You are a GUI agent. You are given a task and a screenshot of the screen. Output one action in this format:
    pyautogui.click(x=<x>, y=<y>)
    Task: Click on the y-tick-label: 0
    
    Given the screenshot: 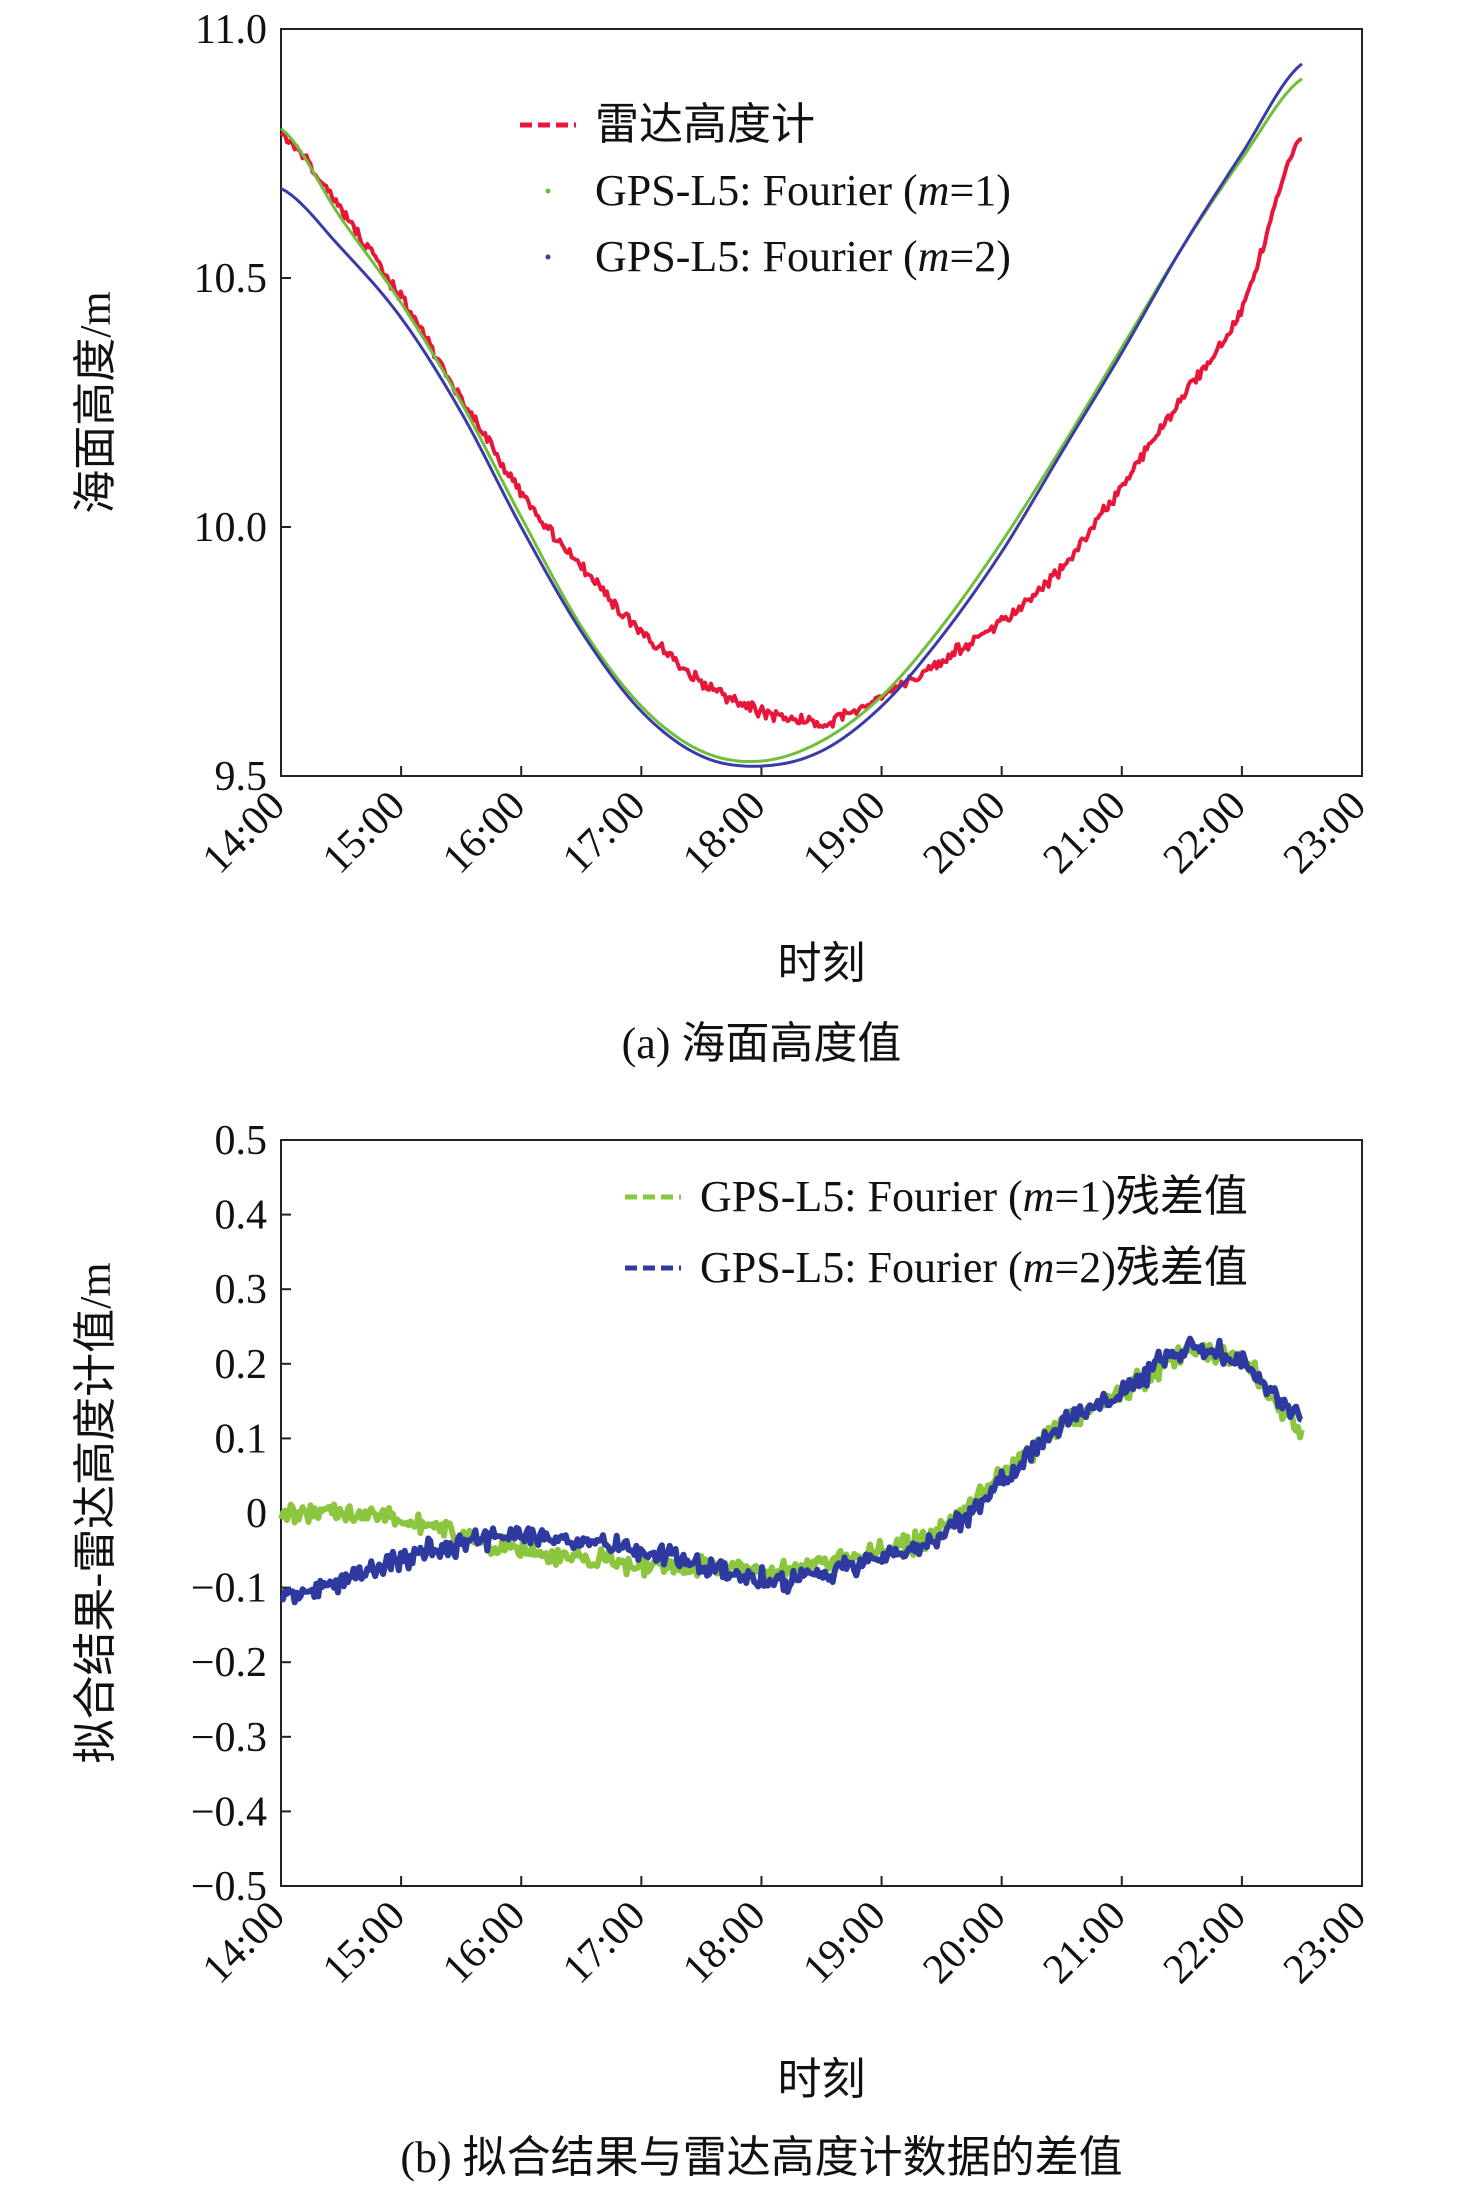 What is the action you would take?
    pyautogui.click(x=256, y=1514)
    